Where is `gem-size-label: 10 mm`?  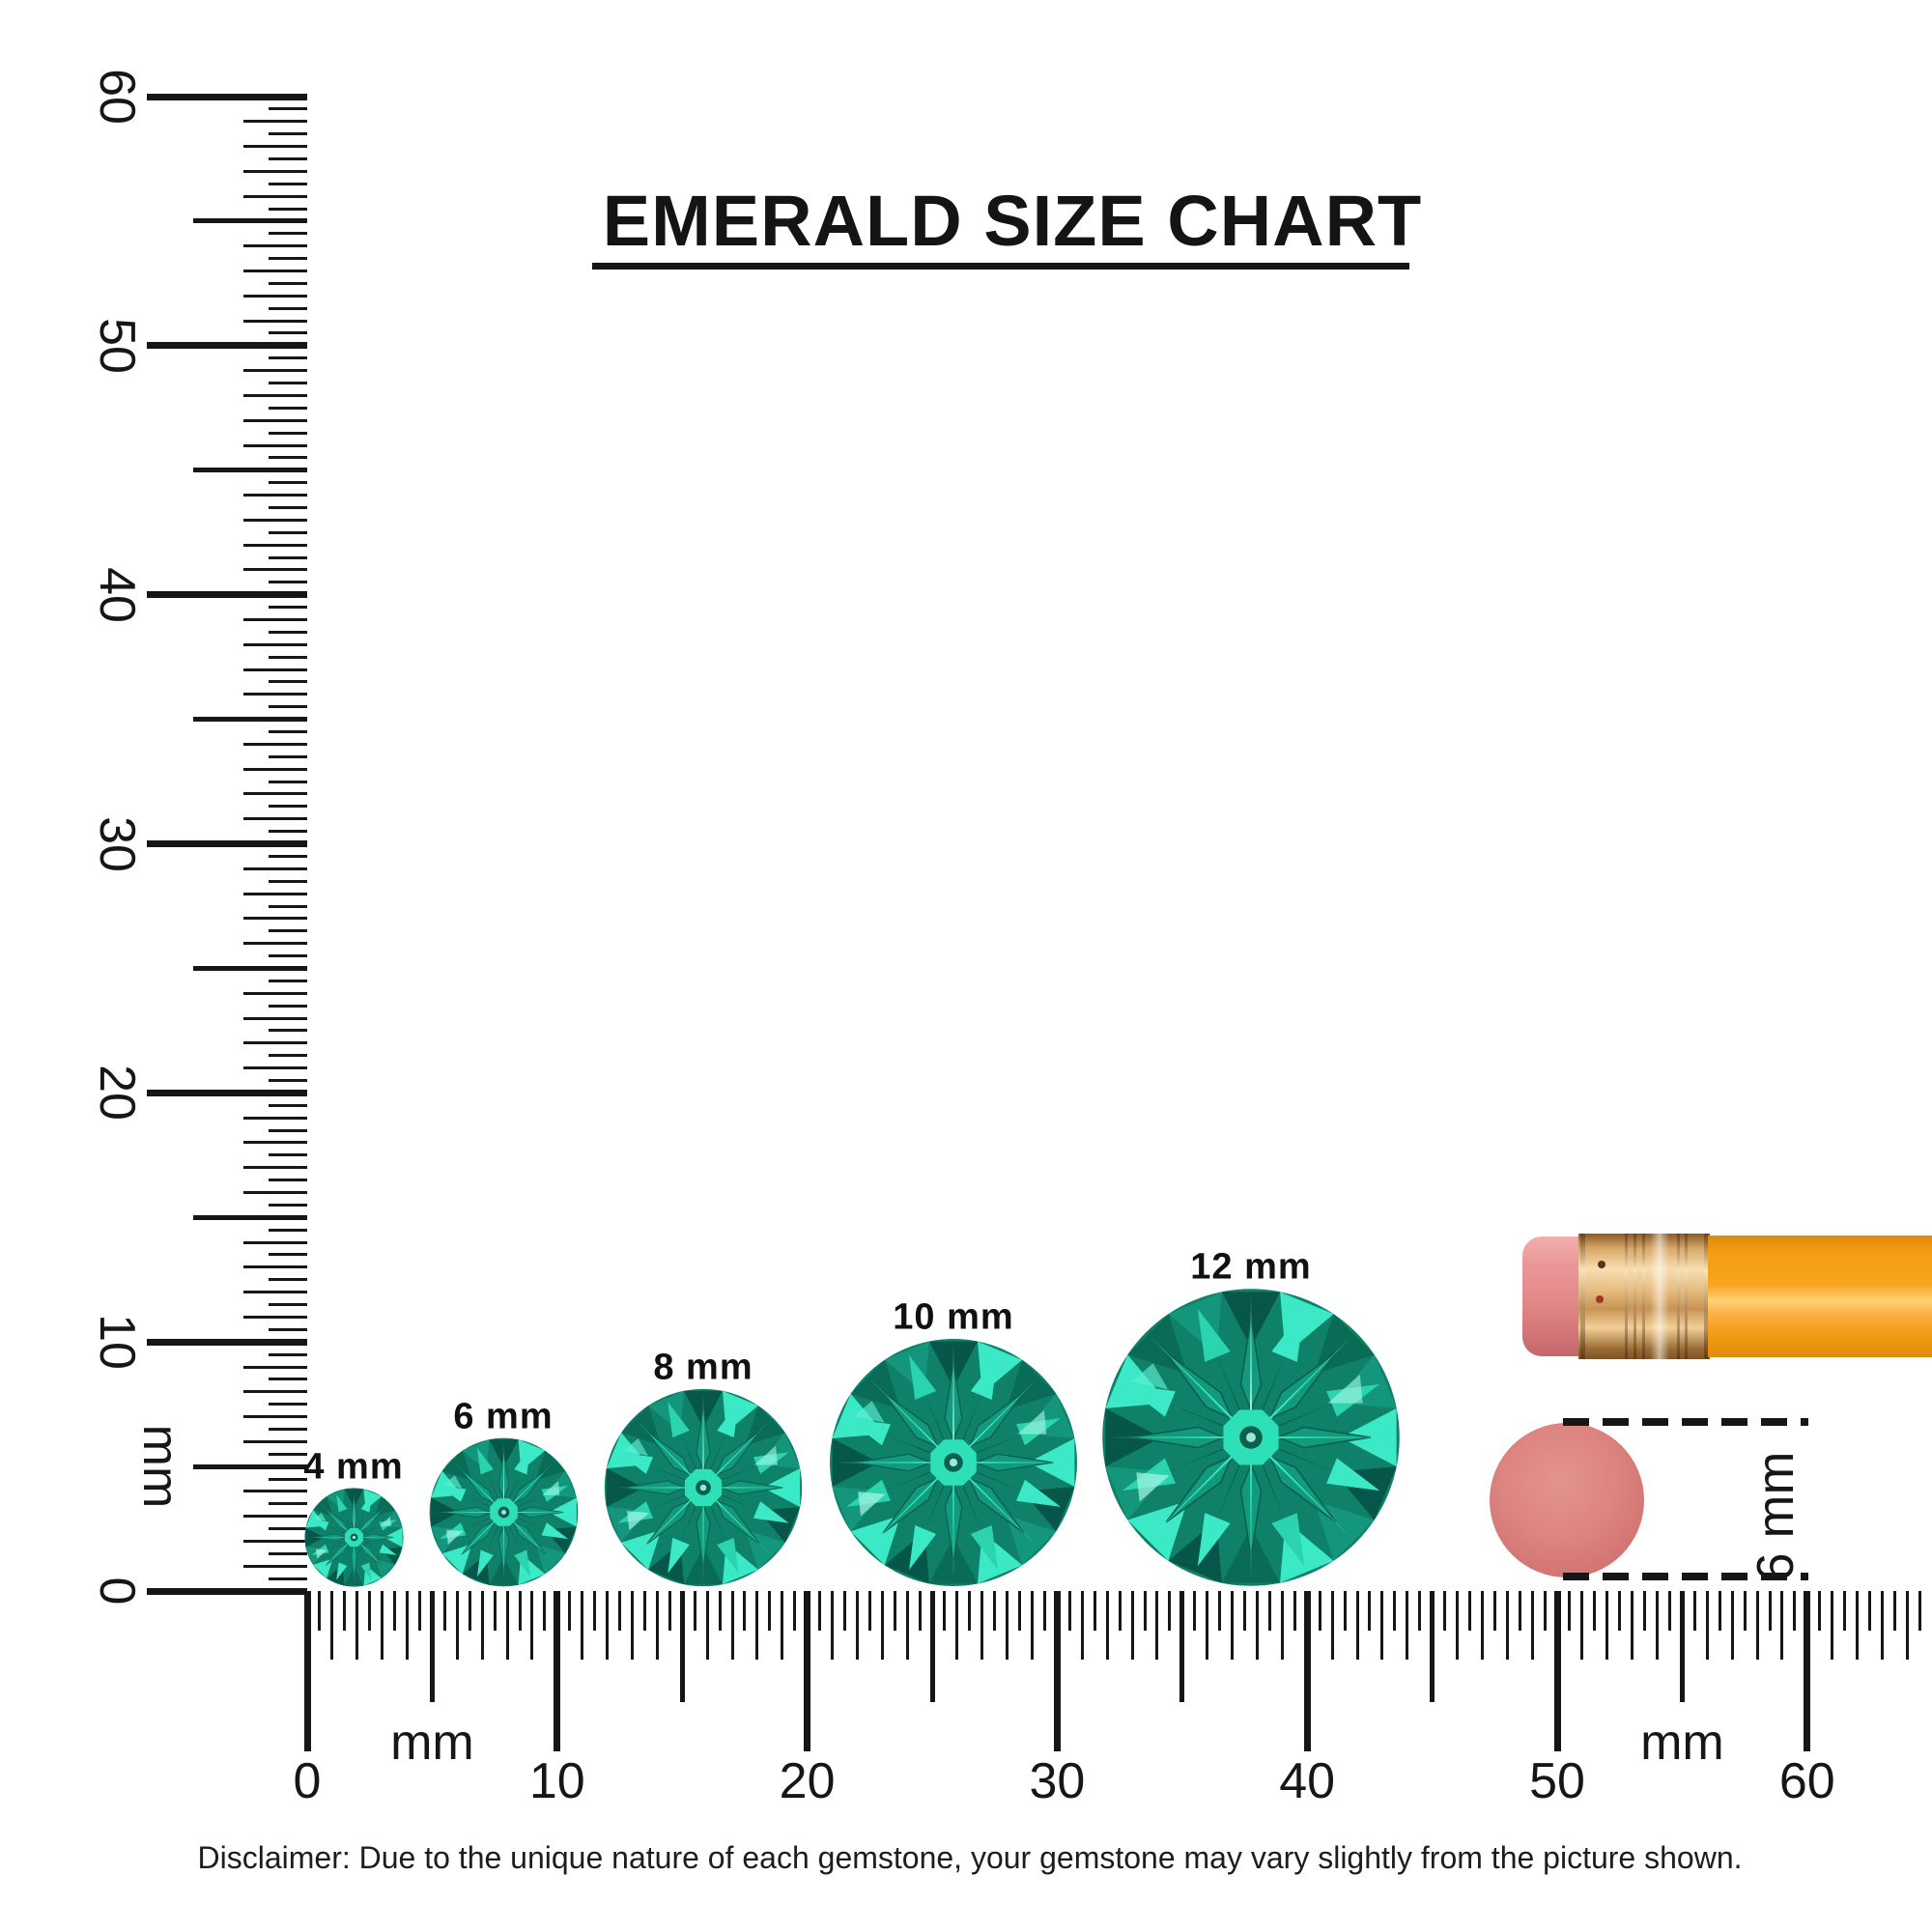
gem-size-label: 10 mm is located at coordinates (953, 1317).